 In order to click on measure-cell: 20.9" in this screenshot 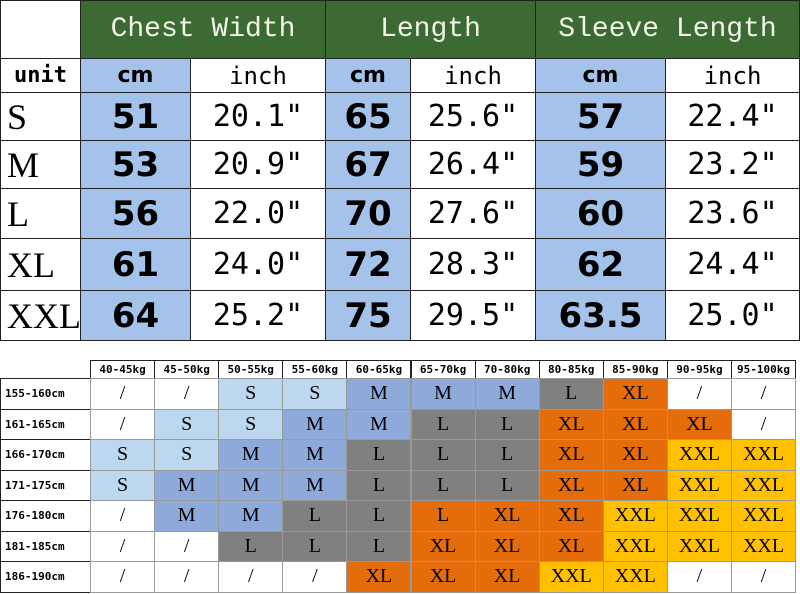, I will do `click(258, 164)`.